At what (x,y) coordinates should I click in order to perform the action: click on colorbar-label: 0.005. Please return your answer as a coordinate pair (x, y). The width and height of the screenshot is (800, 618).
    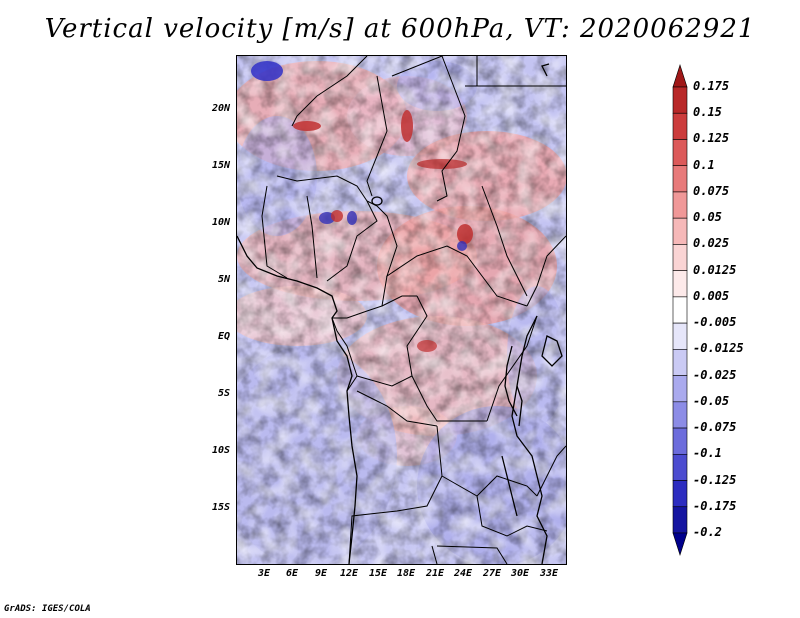
    Looking at the image, I should click on (711, 295).